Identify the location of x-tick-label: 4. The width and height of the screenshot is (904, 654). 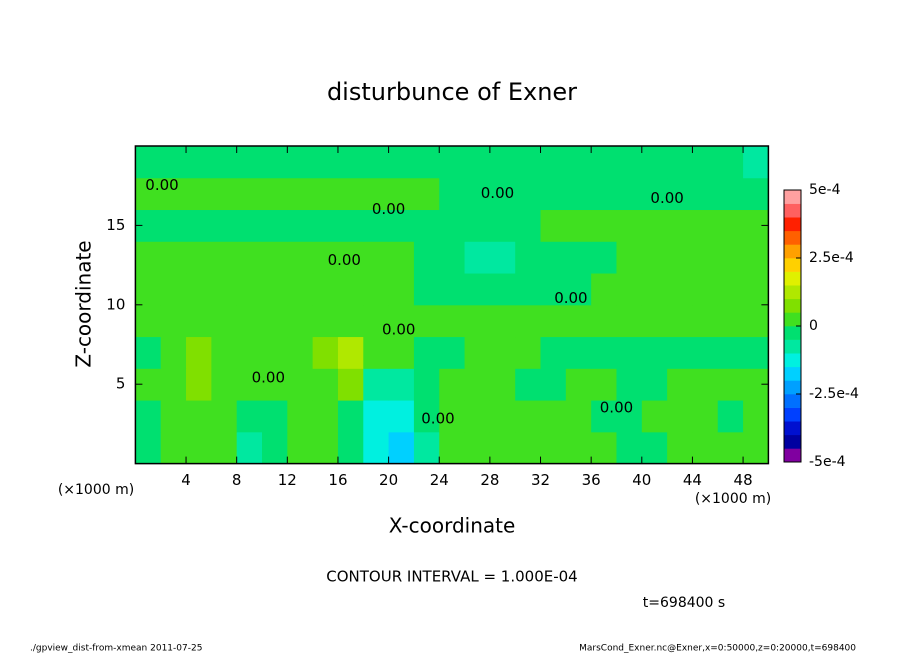
(186, 480).